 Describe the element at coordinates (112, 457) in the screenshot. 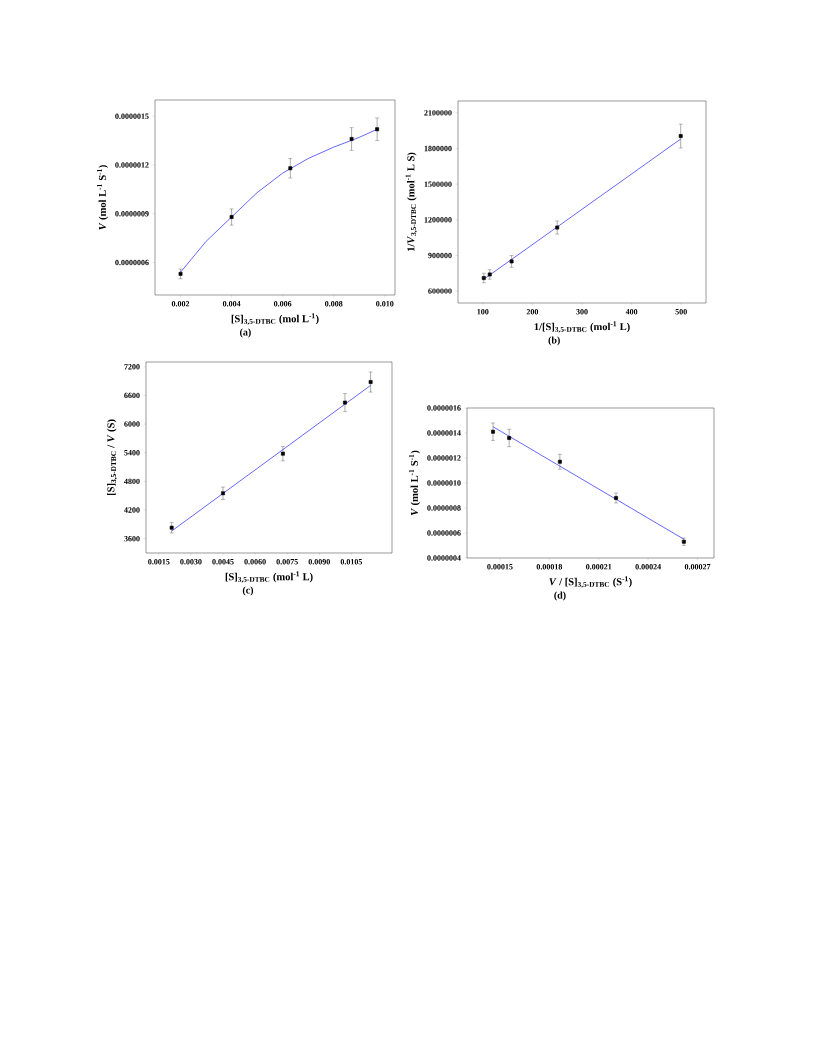

I see `y-axis-title: [S]$_{3,5-DTBC}$ / V (S)` at that location.